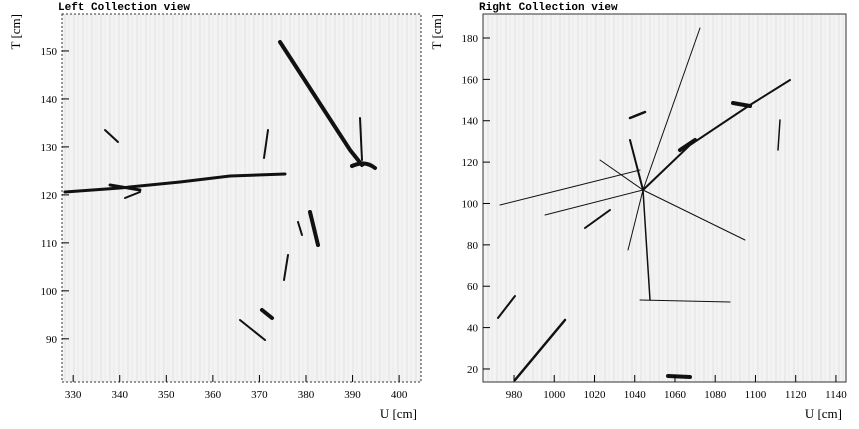 The height and width of the screenshot is (429, 859). What do you see at coordinates (473, 370) in the screenshot?
I see `y-tick-label: 20` at bounding box center [473, 370].